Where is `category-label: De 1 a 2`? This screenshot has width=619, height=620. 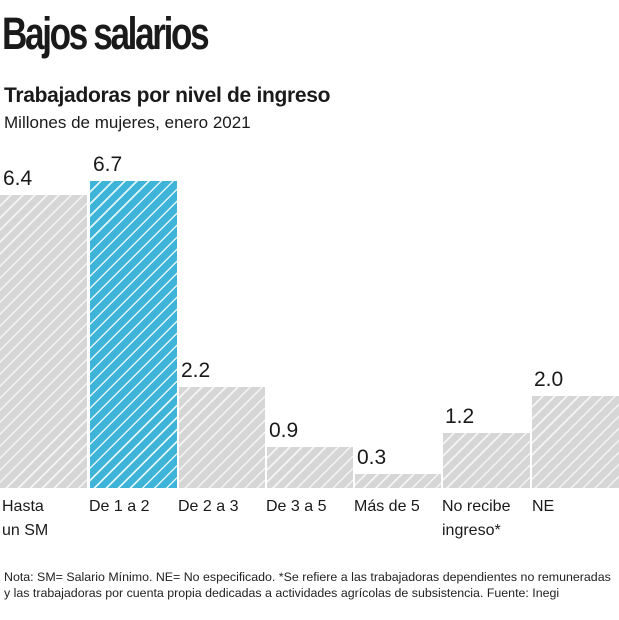
category-label: De 1 a 2 is located at coordinates (119, 506).